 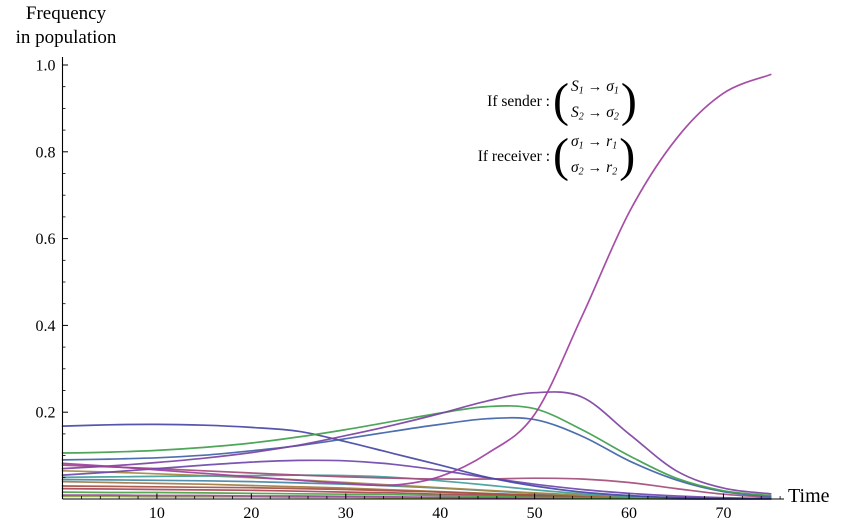 I want to click on receiver-map-1: σ1 → r1, so click(x=594, y=144).